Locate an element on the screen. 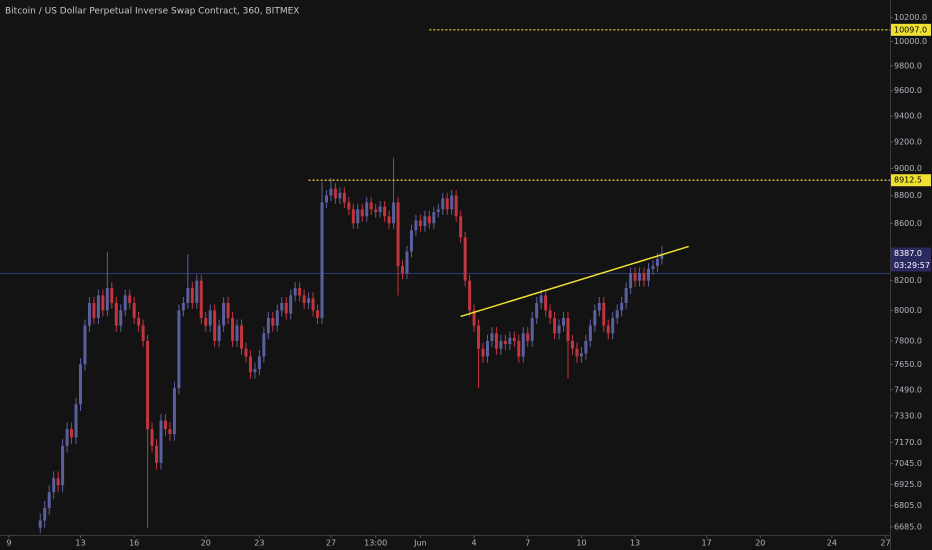  y-tick-label: 7170.0 is located at coordinates (908, 442).